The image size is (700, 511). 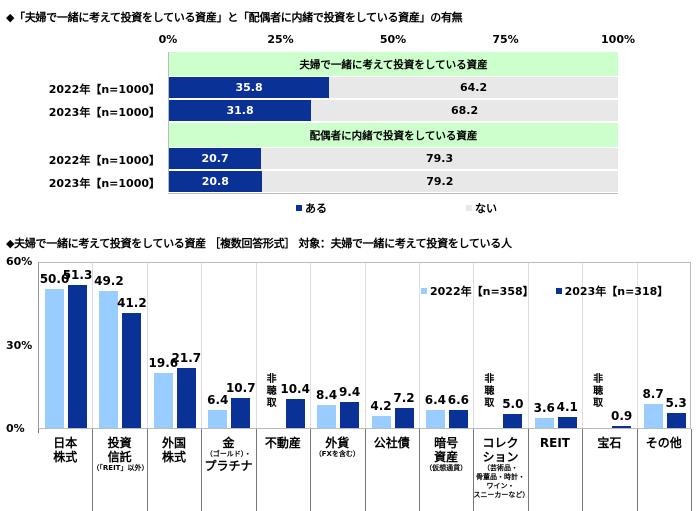 I want to click on legend-item: 2023年【n=318】, so click(x=612, y=291).